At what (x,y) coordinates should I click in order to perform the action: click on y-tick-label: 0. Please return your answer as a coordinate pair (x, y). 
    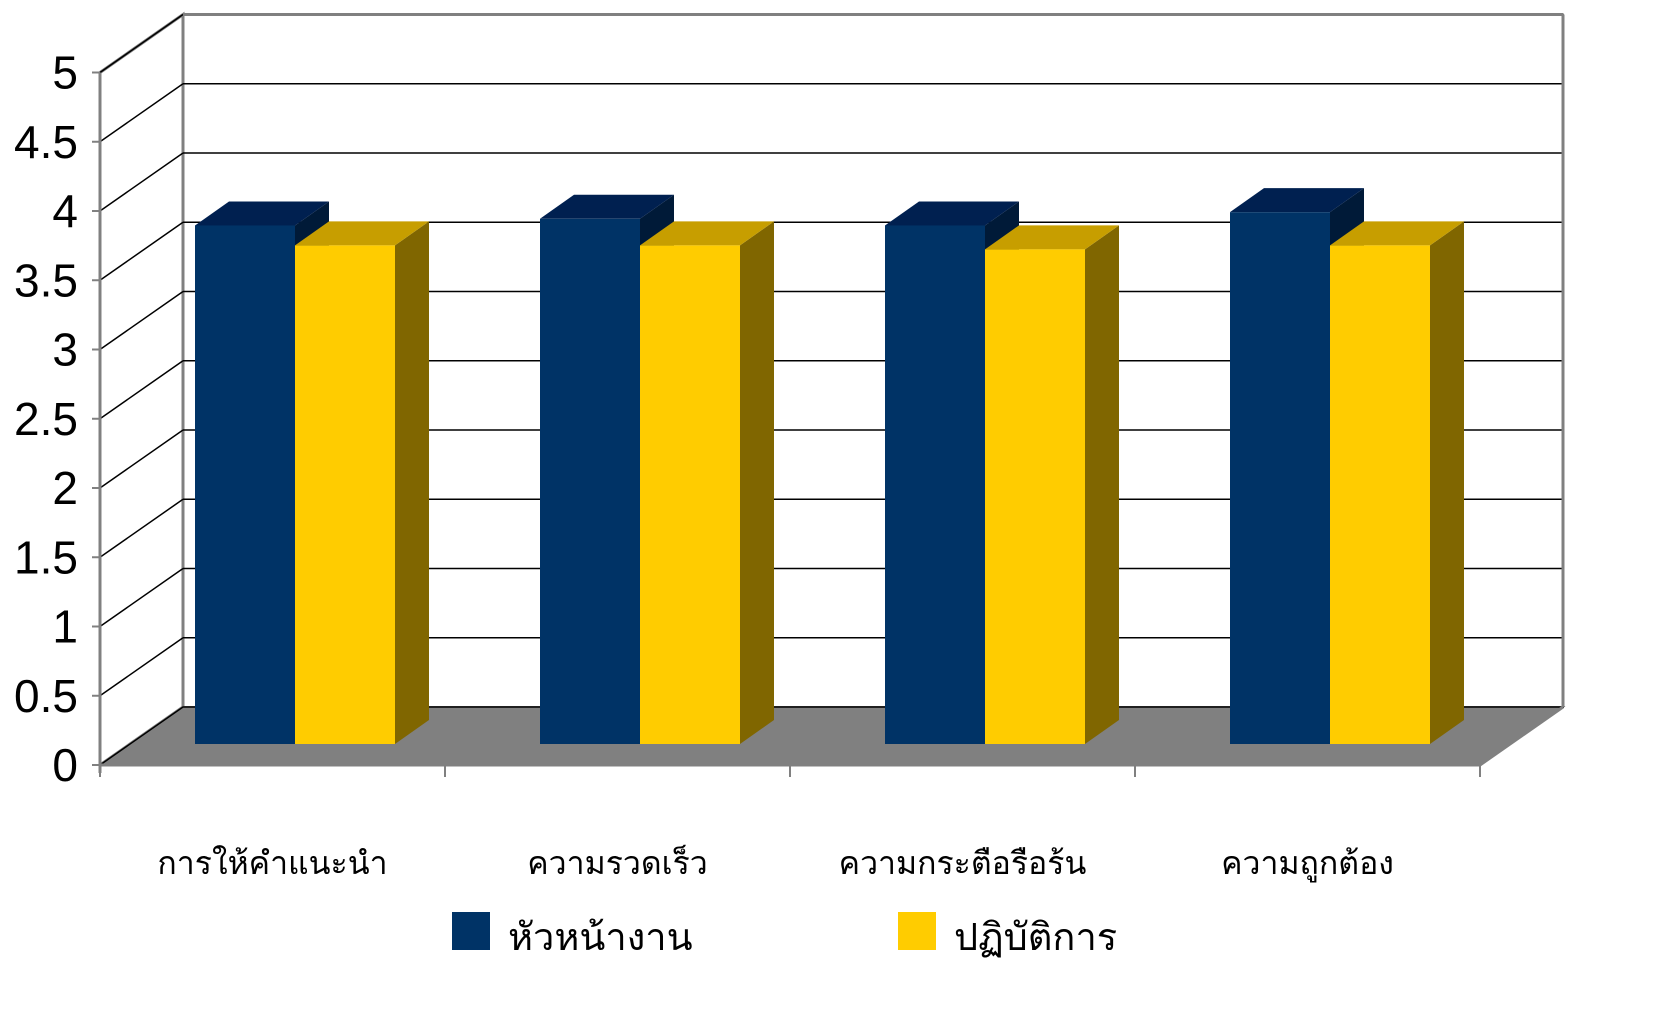
    Looking at the image, I should click on (65, 765).